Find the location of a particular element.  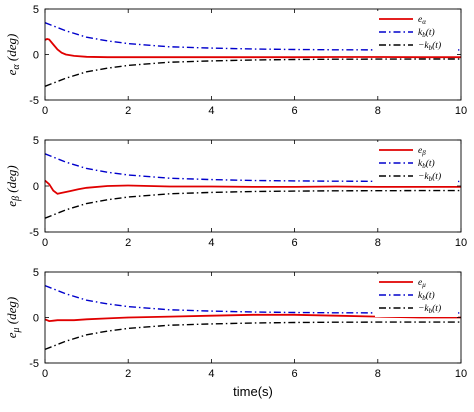

legend-label: eμ is located at coordinates (422, 283).